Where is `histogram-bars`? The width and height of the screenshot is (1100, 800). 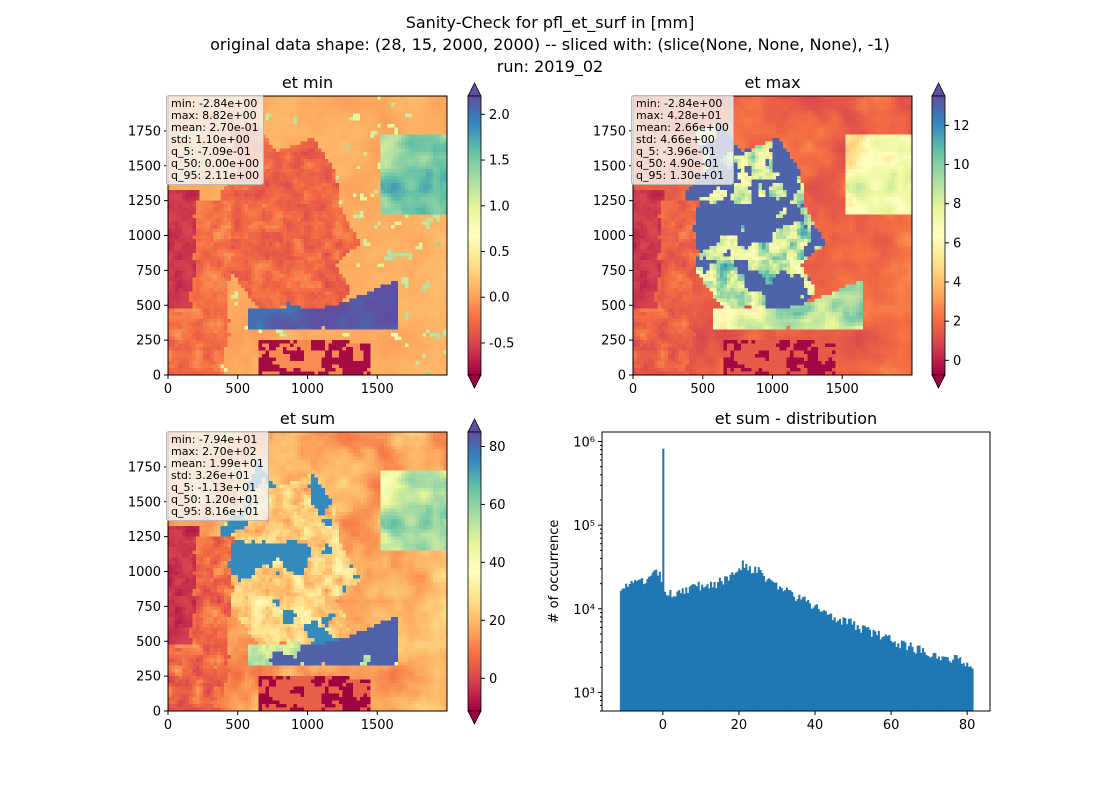 histogram-bars is located at coordinates (796, 579).